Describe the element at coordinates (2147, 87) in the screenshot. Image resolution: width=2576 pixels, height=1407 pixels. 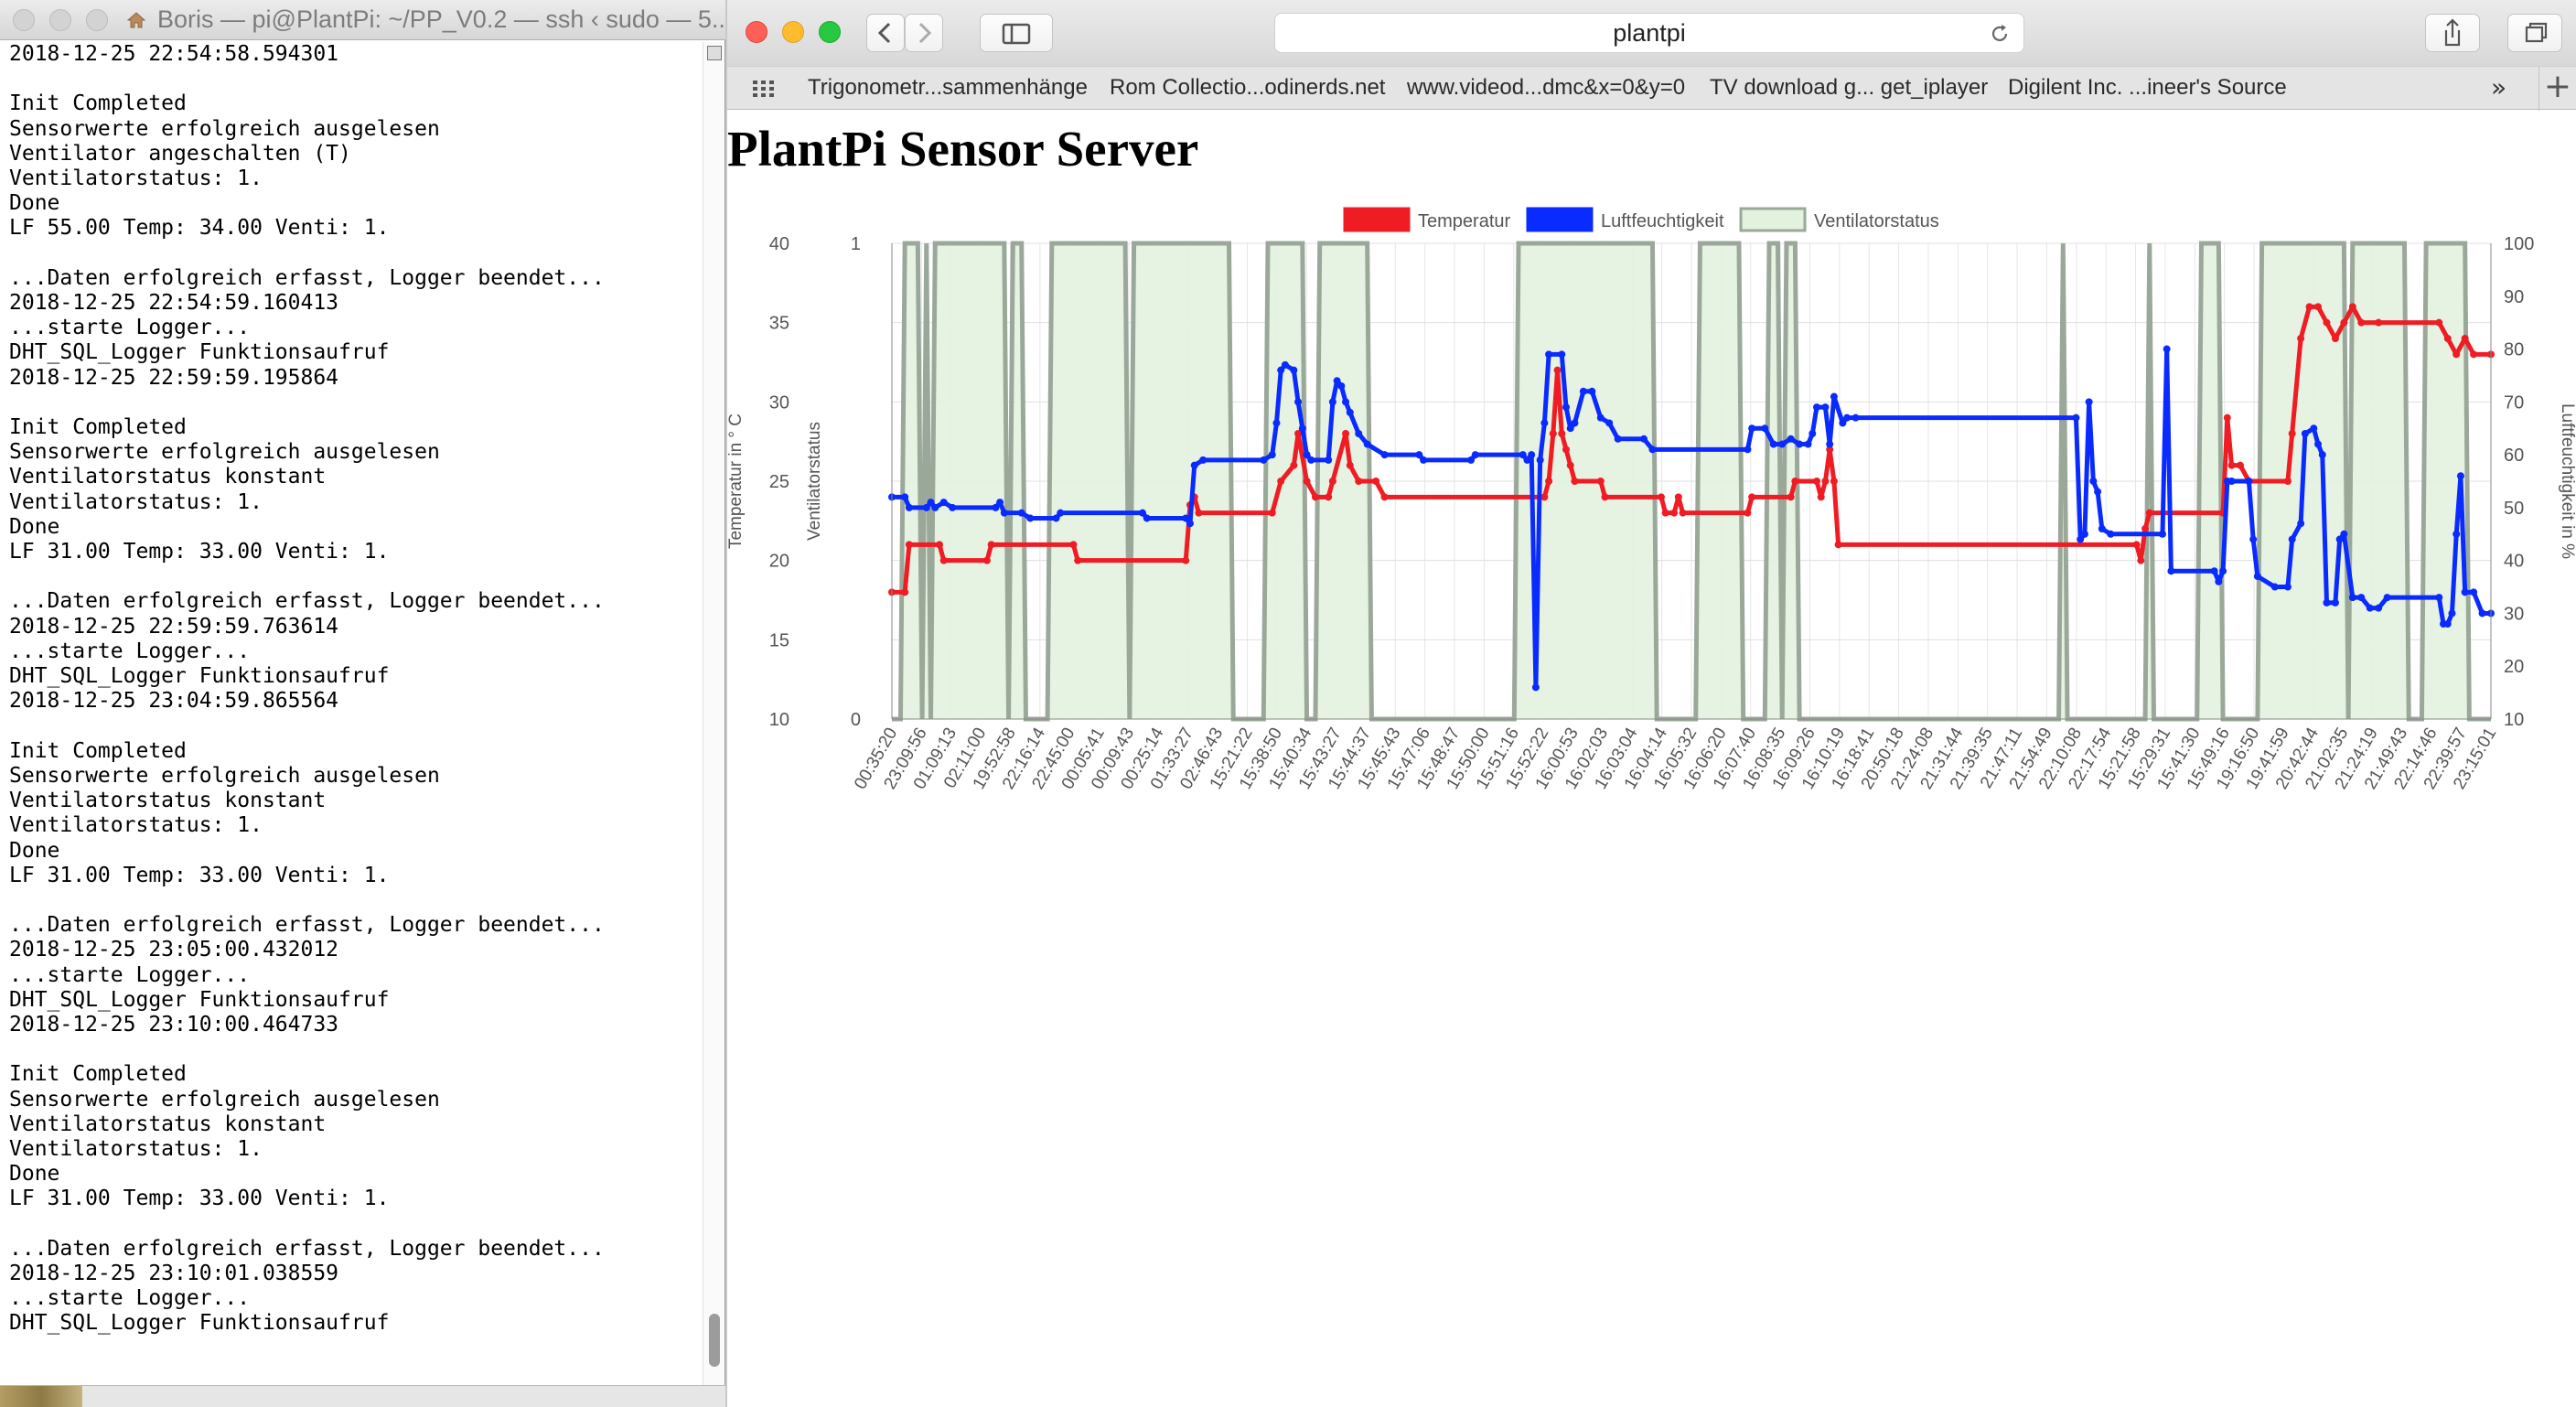
I see `bookmark-item: Digilent Inc. ...ineer's Source` at that location.